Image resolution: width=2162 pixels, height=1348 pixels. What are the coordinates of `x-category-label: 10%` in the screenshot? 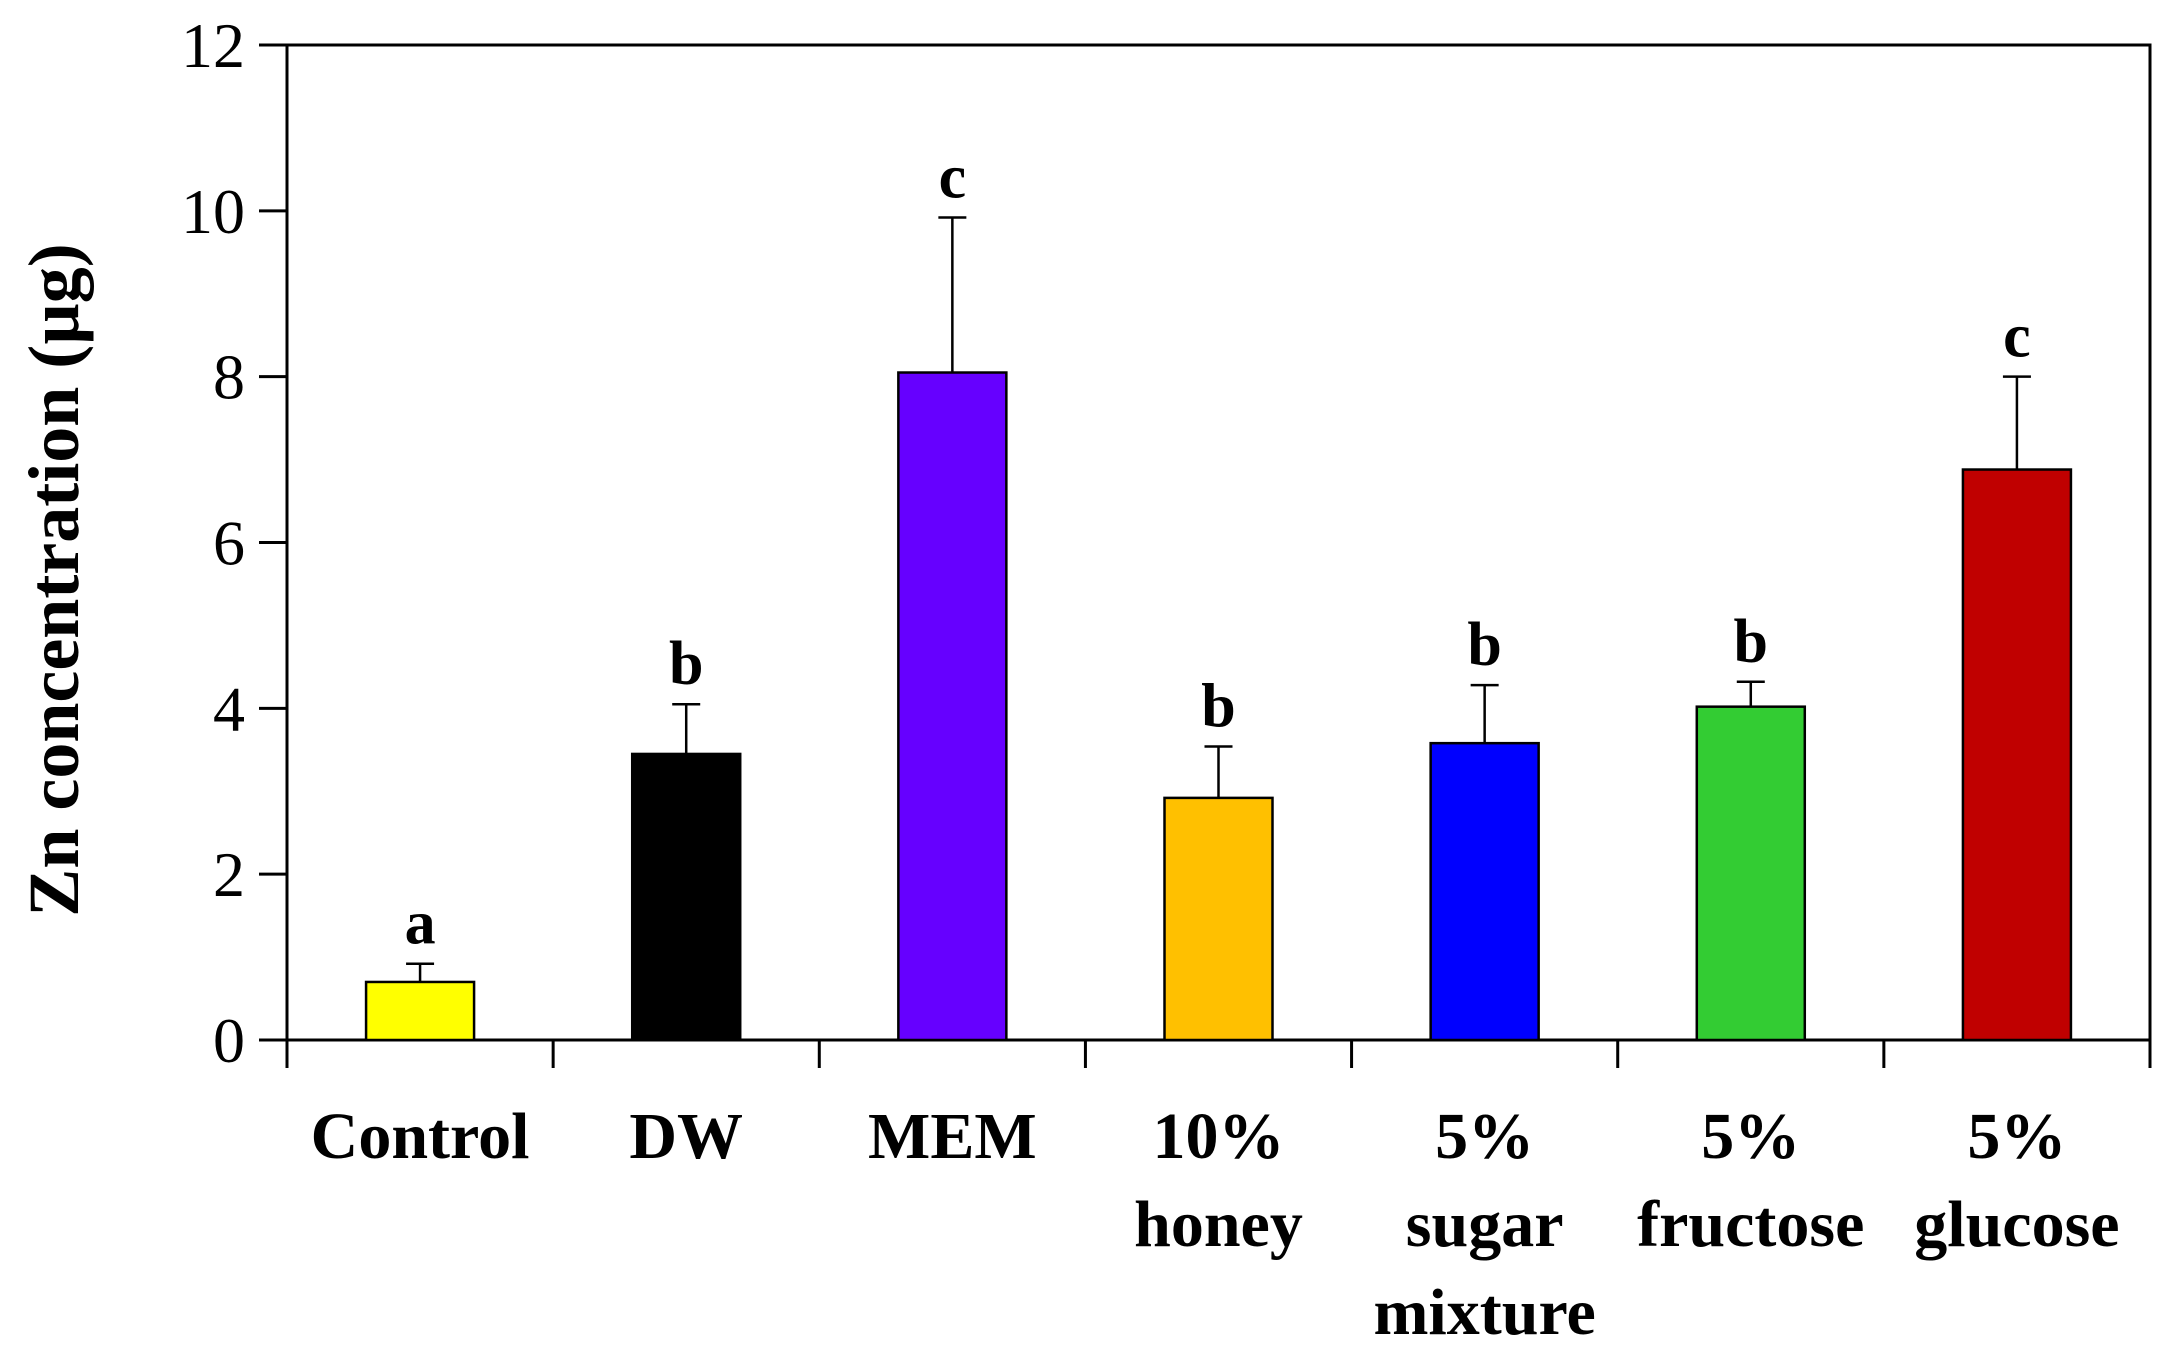 It's located at (1219, 1136).